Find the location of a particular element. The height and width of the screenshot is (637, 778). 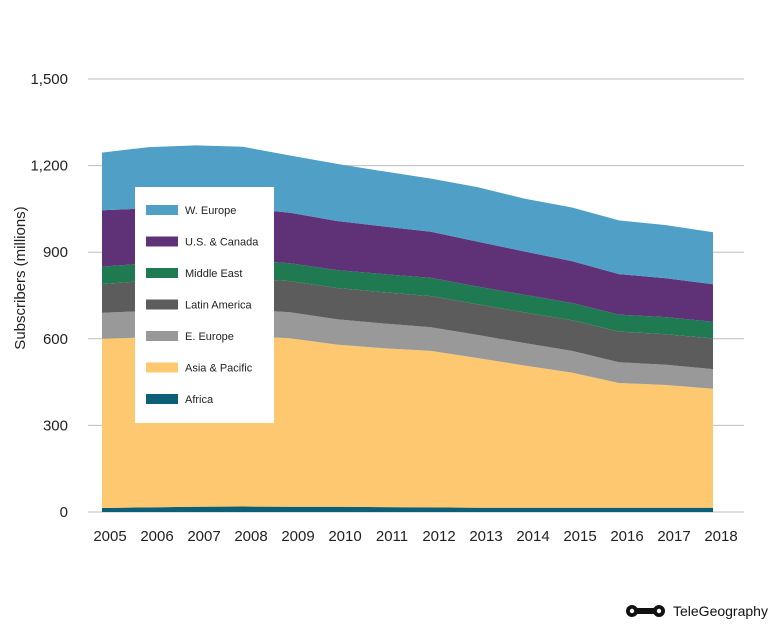

legend-label: Africa is located at coordinates (199, 400).